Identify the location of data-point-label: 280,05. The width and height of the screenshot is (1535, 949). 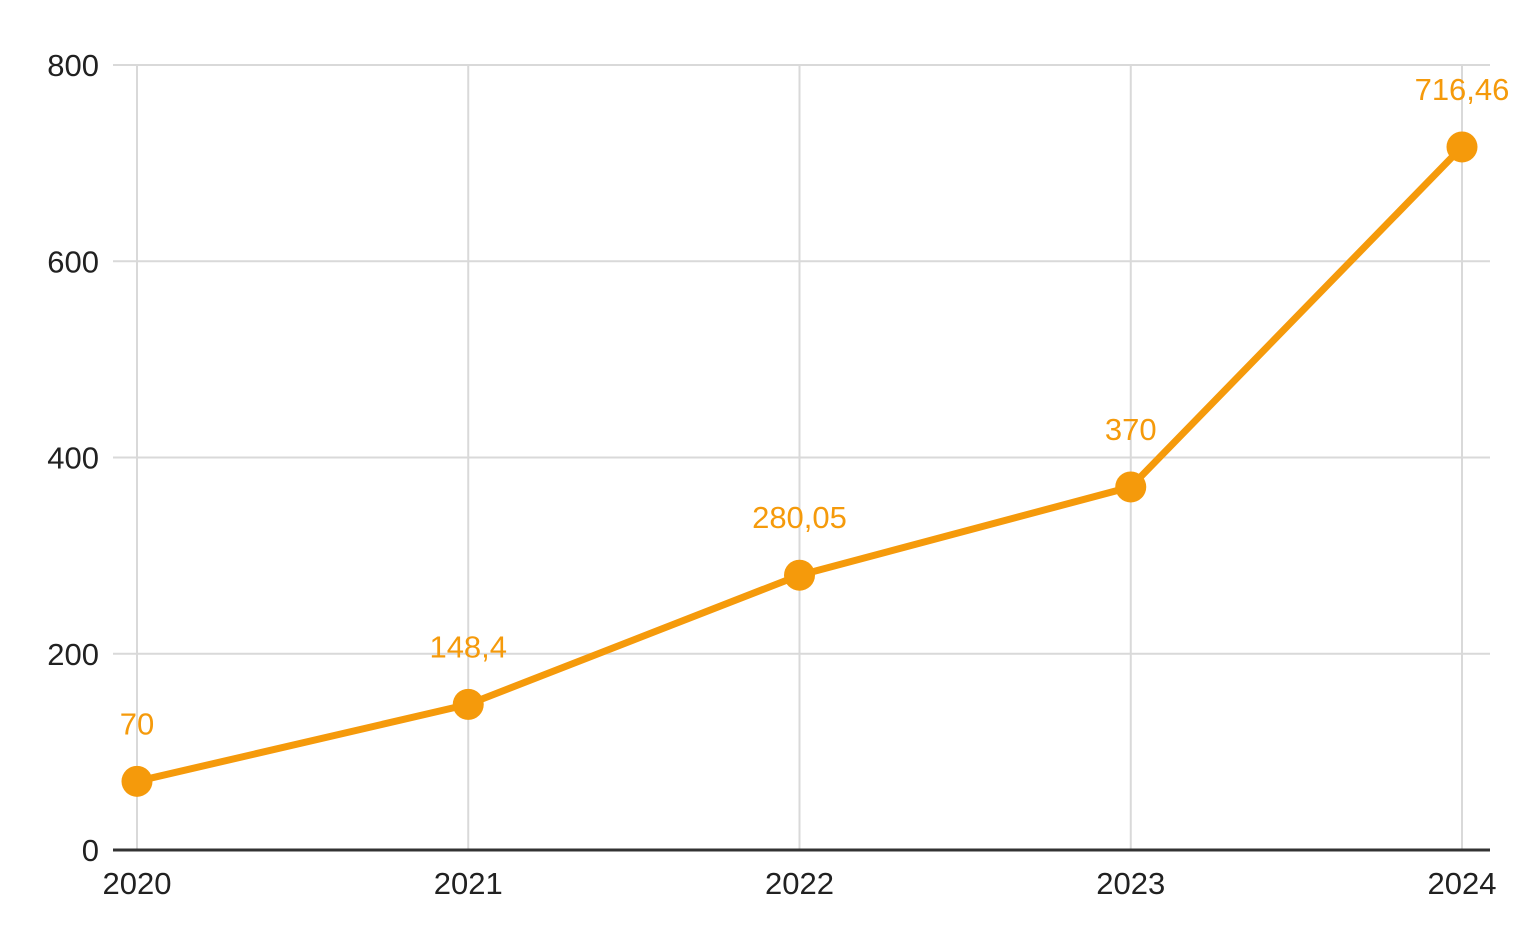
(799, 517).